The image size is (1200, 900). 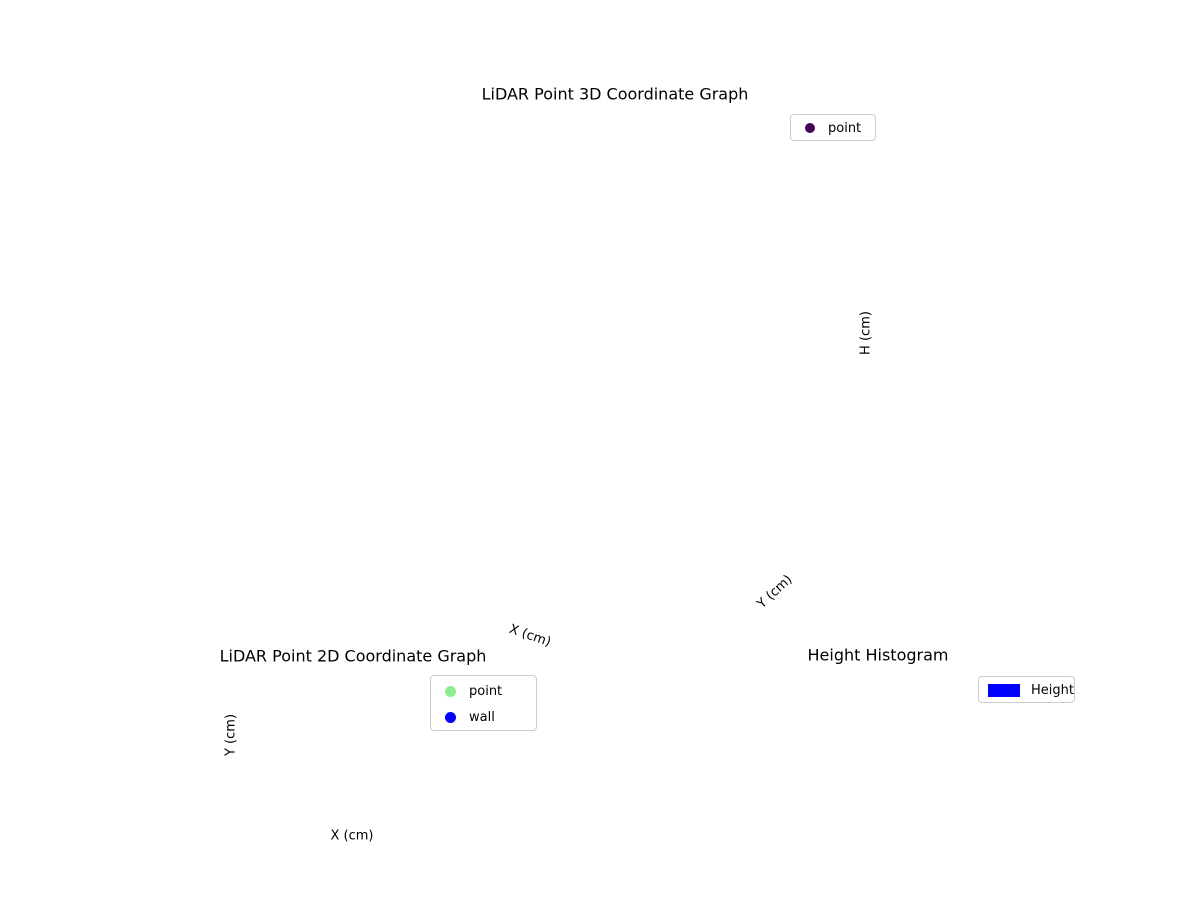 I want to click on histogram-legend-label-height: Height, so click(x=1052, y=690).